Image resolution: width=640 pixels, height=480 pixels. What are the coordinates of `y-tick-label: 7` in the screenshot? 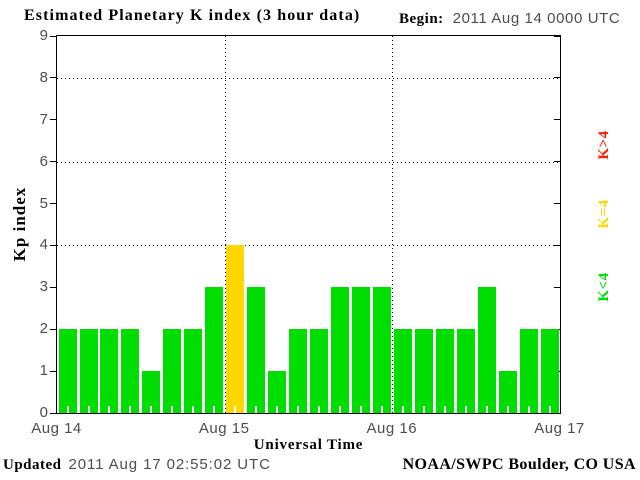 It's located at (43, 119).